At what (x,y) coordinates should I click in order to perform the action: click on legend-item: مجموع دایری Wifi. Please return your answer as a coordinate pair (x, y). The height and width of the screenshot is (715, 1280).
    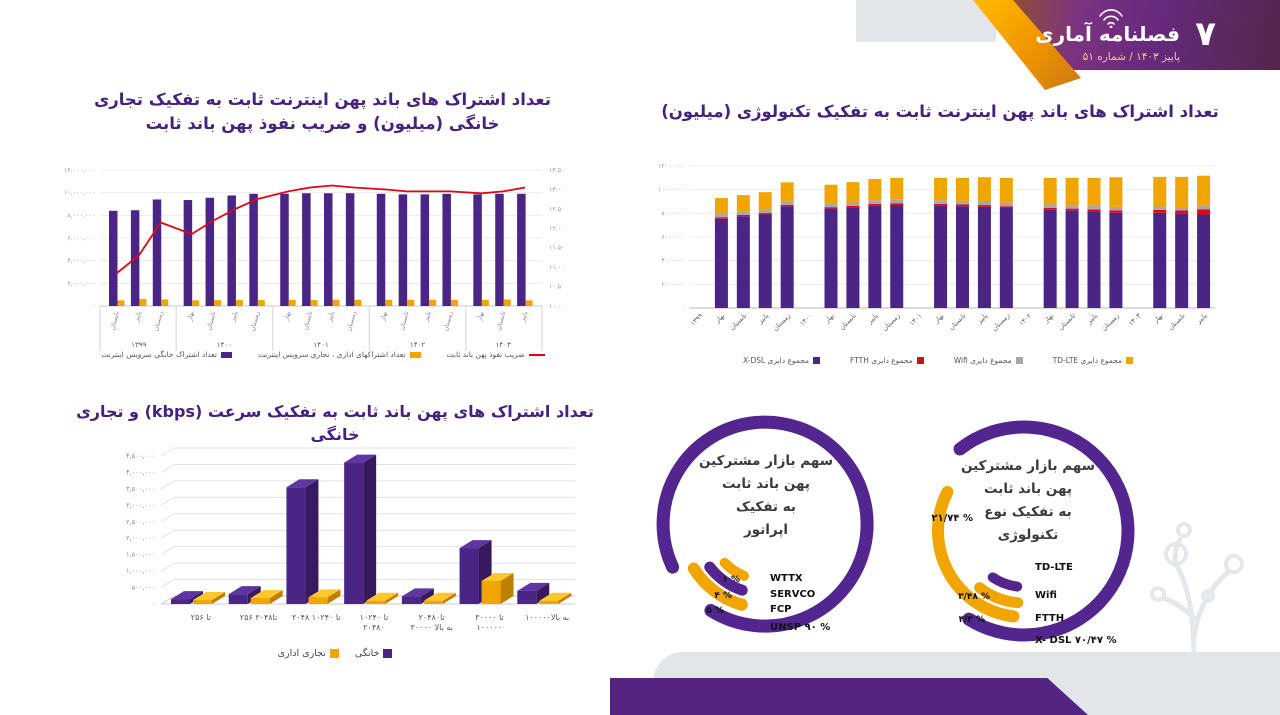
    Looking at the image, I should click on (988, 360).